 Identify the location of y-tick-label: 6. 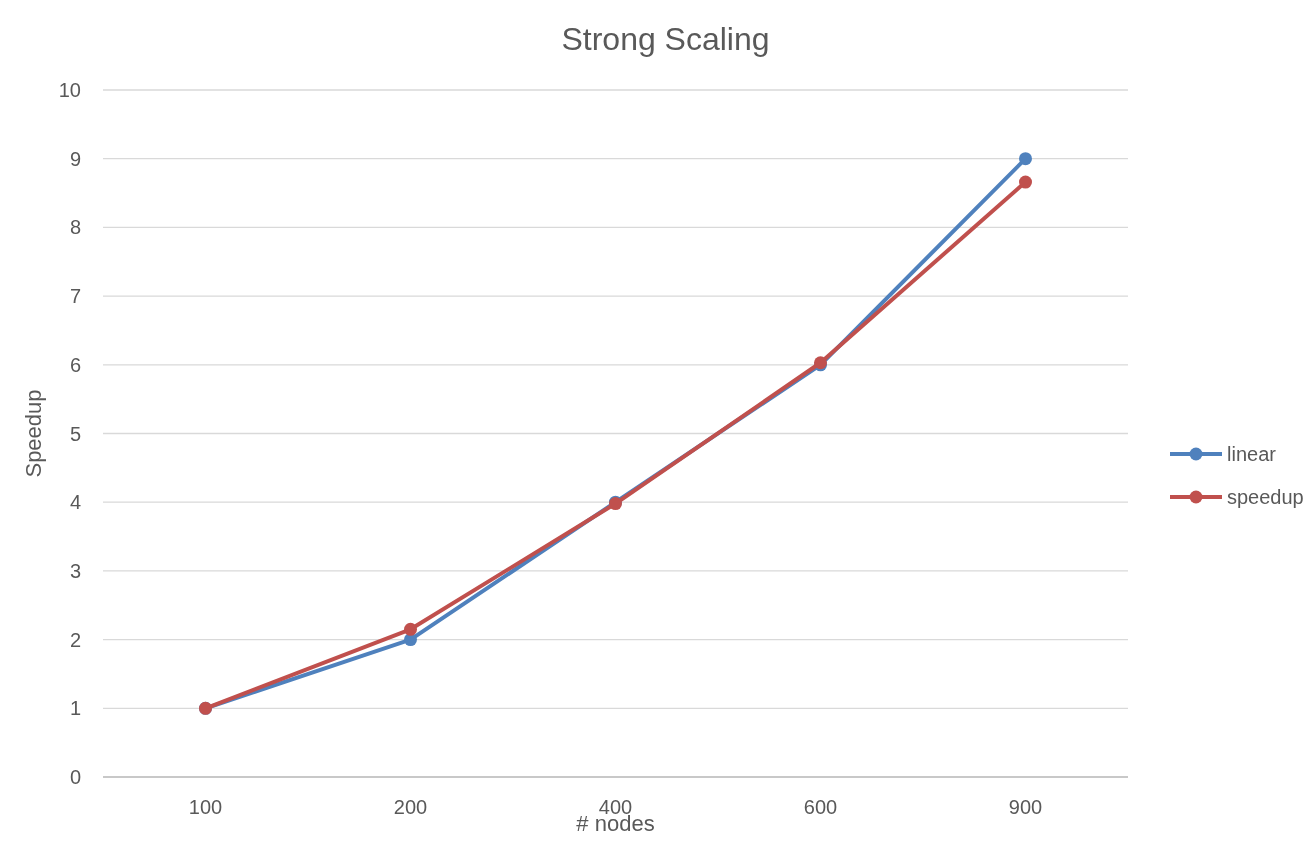
(75, 364).